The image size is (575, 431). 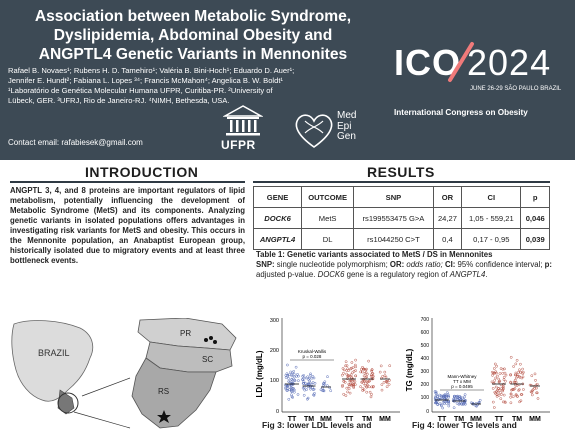 What do you see at coordinates (473, 62) in the screenshot?
I see `ico-logo-mark: ICO 2024` at bounding box center [473, 62].